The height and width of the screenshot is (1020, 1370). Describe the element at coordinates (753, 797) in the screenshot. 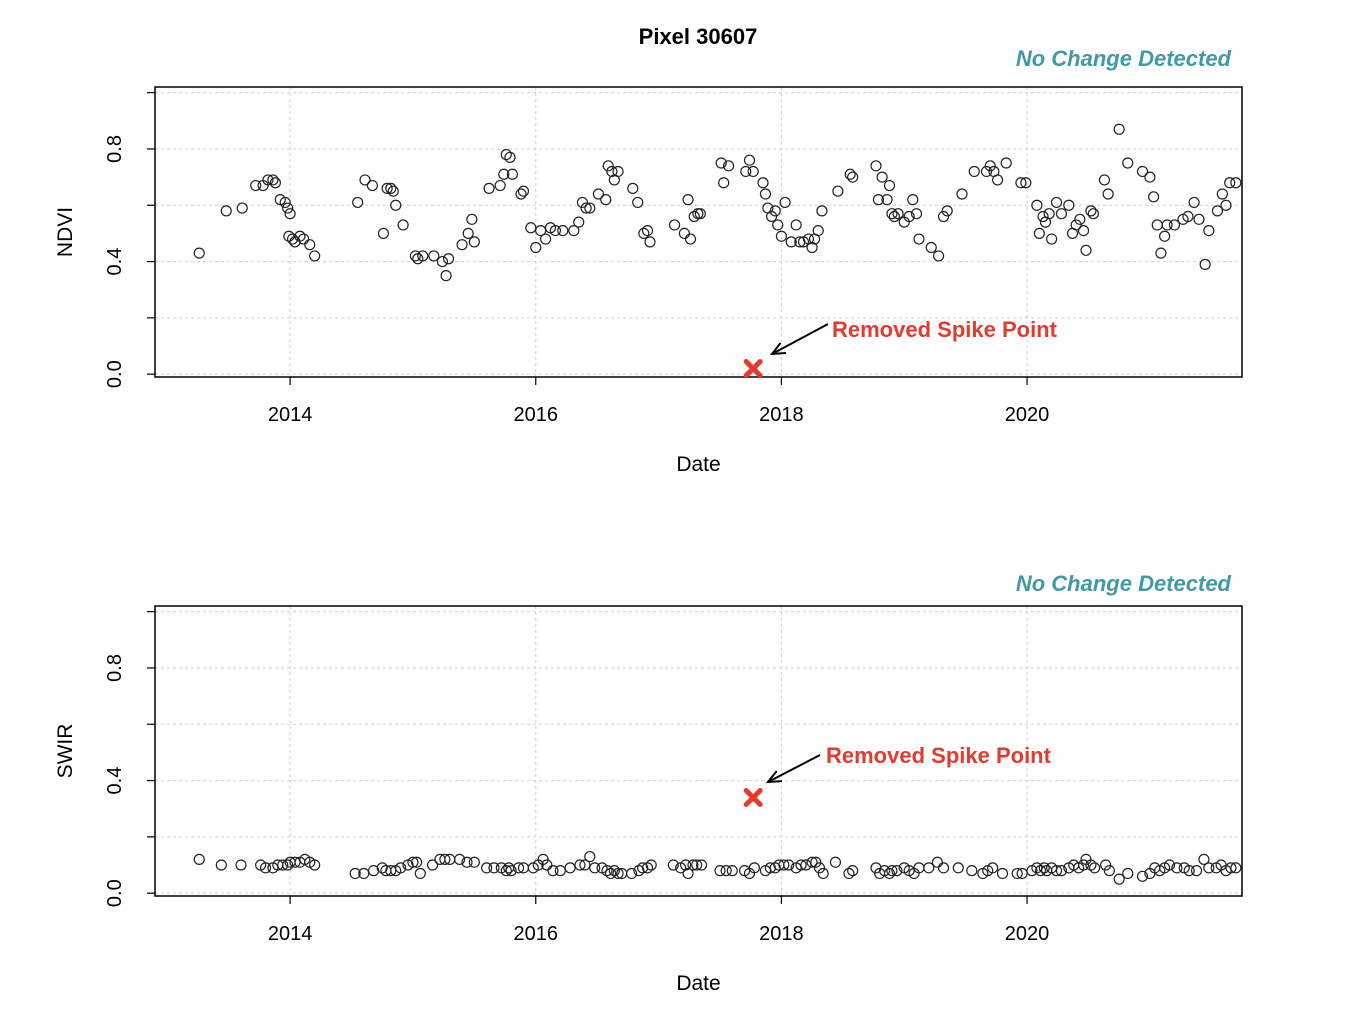

I see `spike-stroke` at that location.